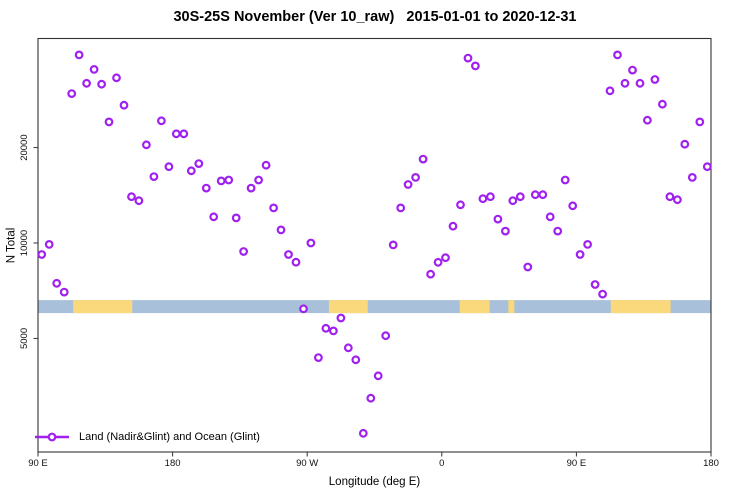 This screenshot has height=500, width=750. What do you see at coordinates (441, 463) in the screenshot?
I see `x-tick-label: 0` at bounding box center [441, 463].